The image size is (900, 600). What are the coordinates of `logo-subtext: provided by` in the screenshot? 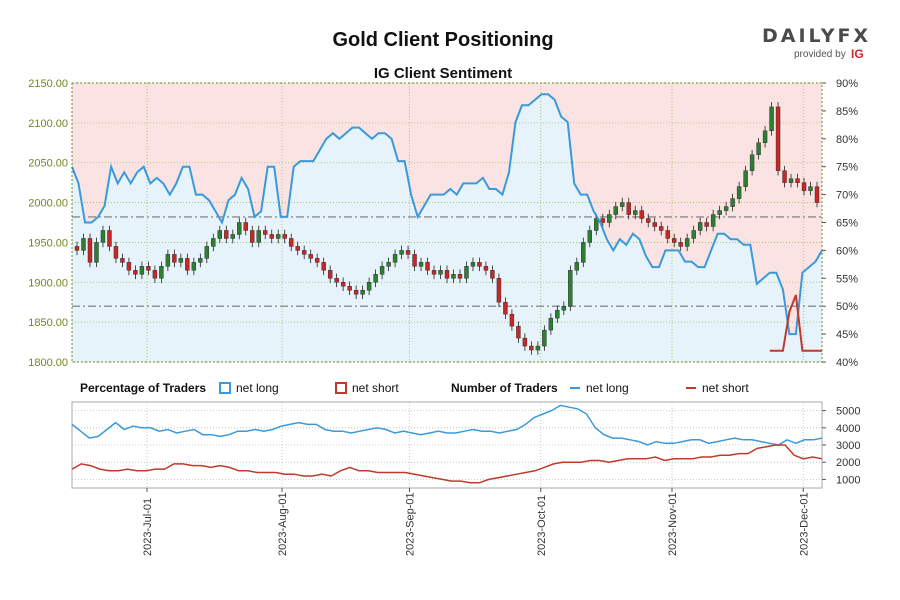 It's located at (820, 54).